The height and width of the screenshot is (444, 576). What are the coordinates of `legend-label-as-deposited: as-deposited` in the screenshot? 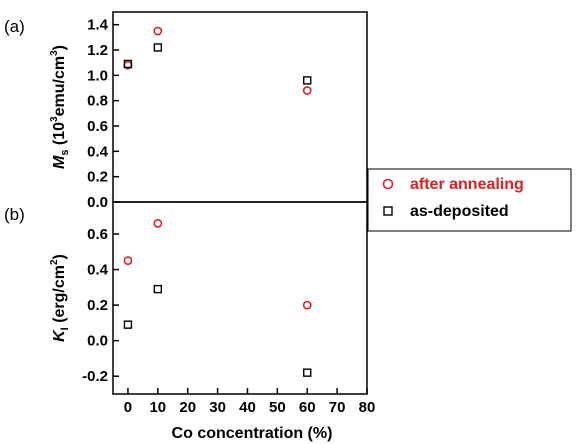 It's located at (459, 211).